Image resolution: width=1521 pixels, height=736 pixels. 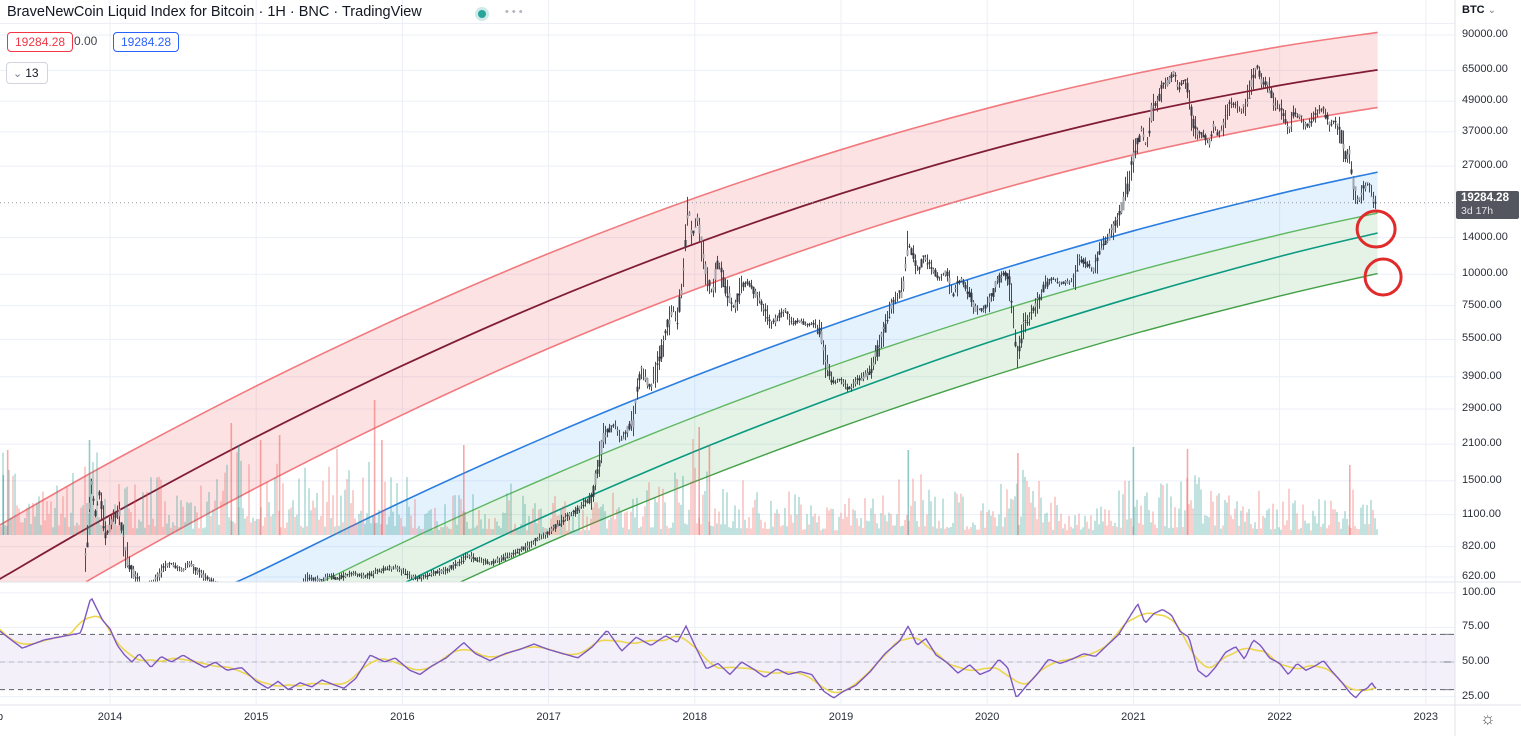 What do you see at coordinates (1482, 375) in the screenshot?
I see `price-axis-label: 3900.00` at bounding box center [1482, 375].